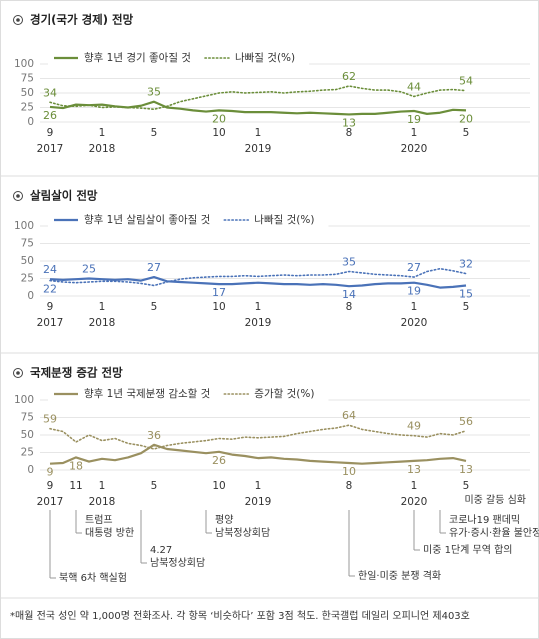 The width and height of the screenshot is (539, 639). I want to click on data-label: 34, so click(50, 92).